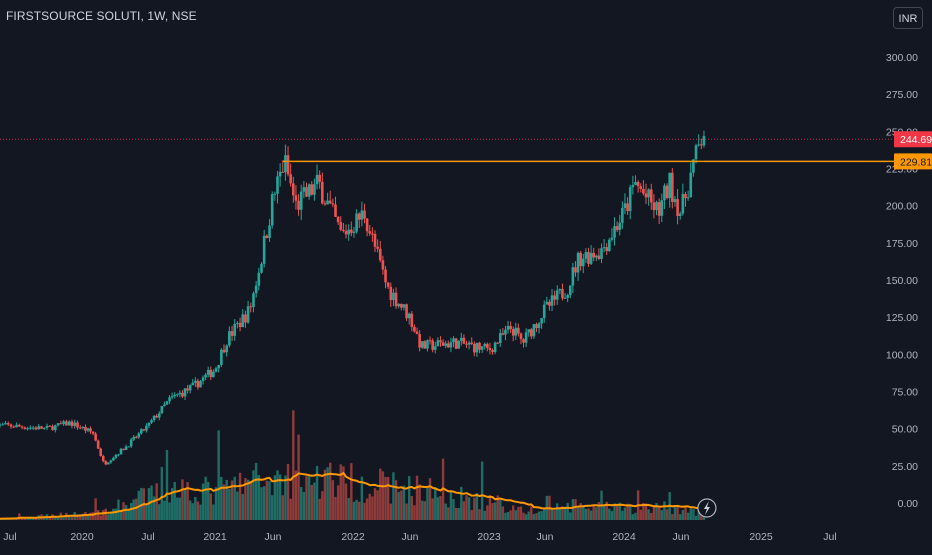 This screenshot has height=555, width=932. I want to click on last-price-badge: 244.69, so click(913, 139).